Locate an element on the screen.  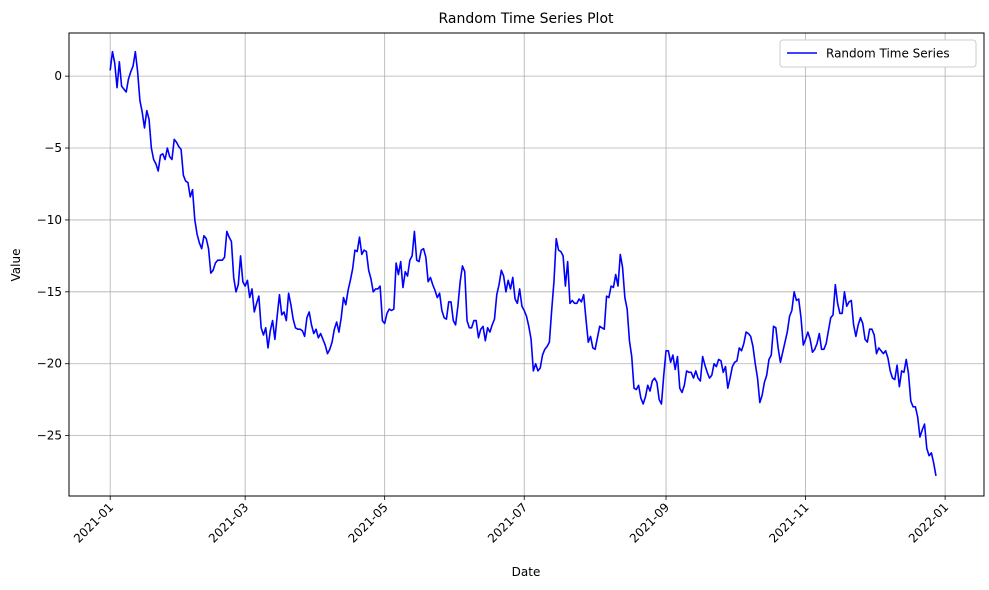
legend-box is located at coordinates (878, 53).